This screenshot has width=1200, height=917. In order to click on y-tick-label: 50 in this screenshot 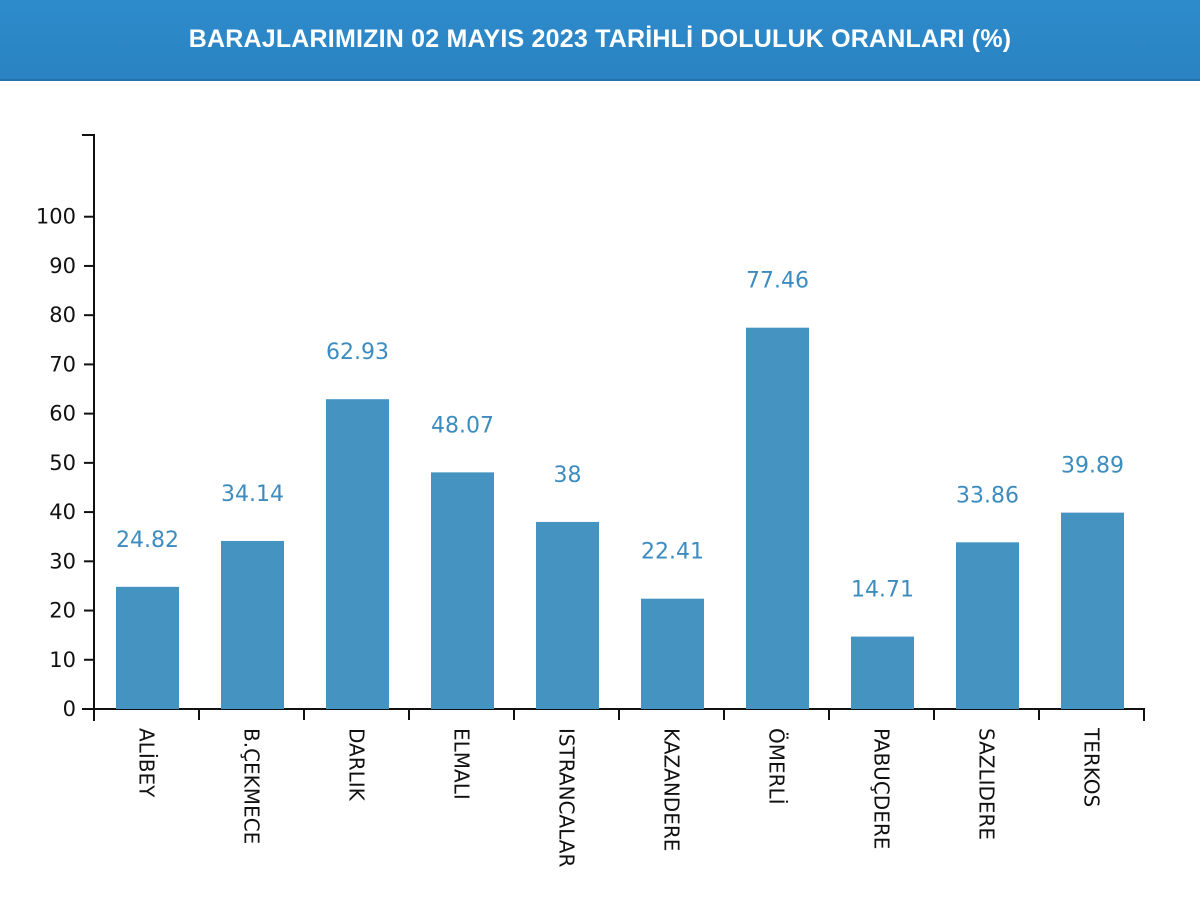, I will do `click(62, 463)`.